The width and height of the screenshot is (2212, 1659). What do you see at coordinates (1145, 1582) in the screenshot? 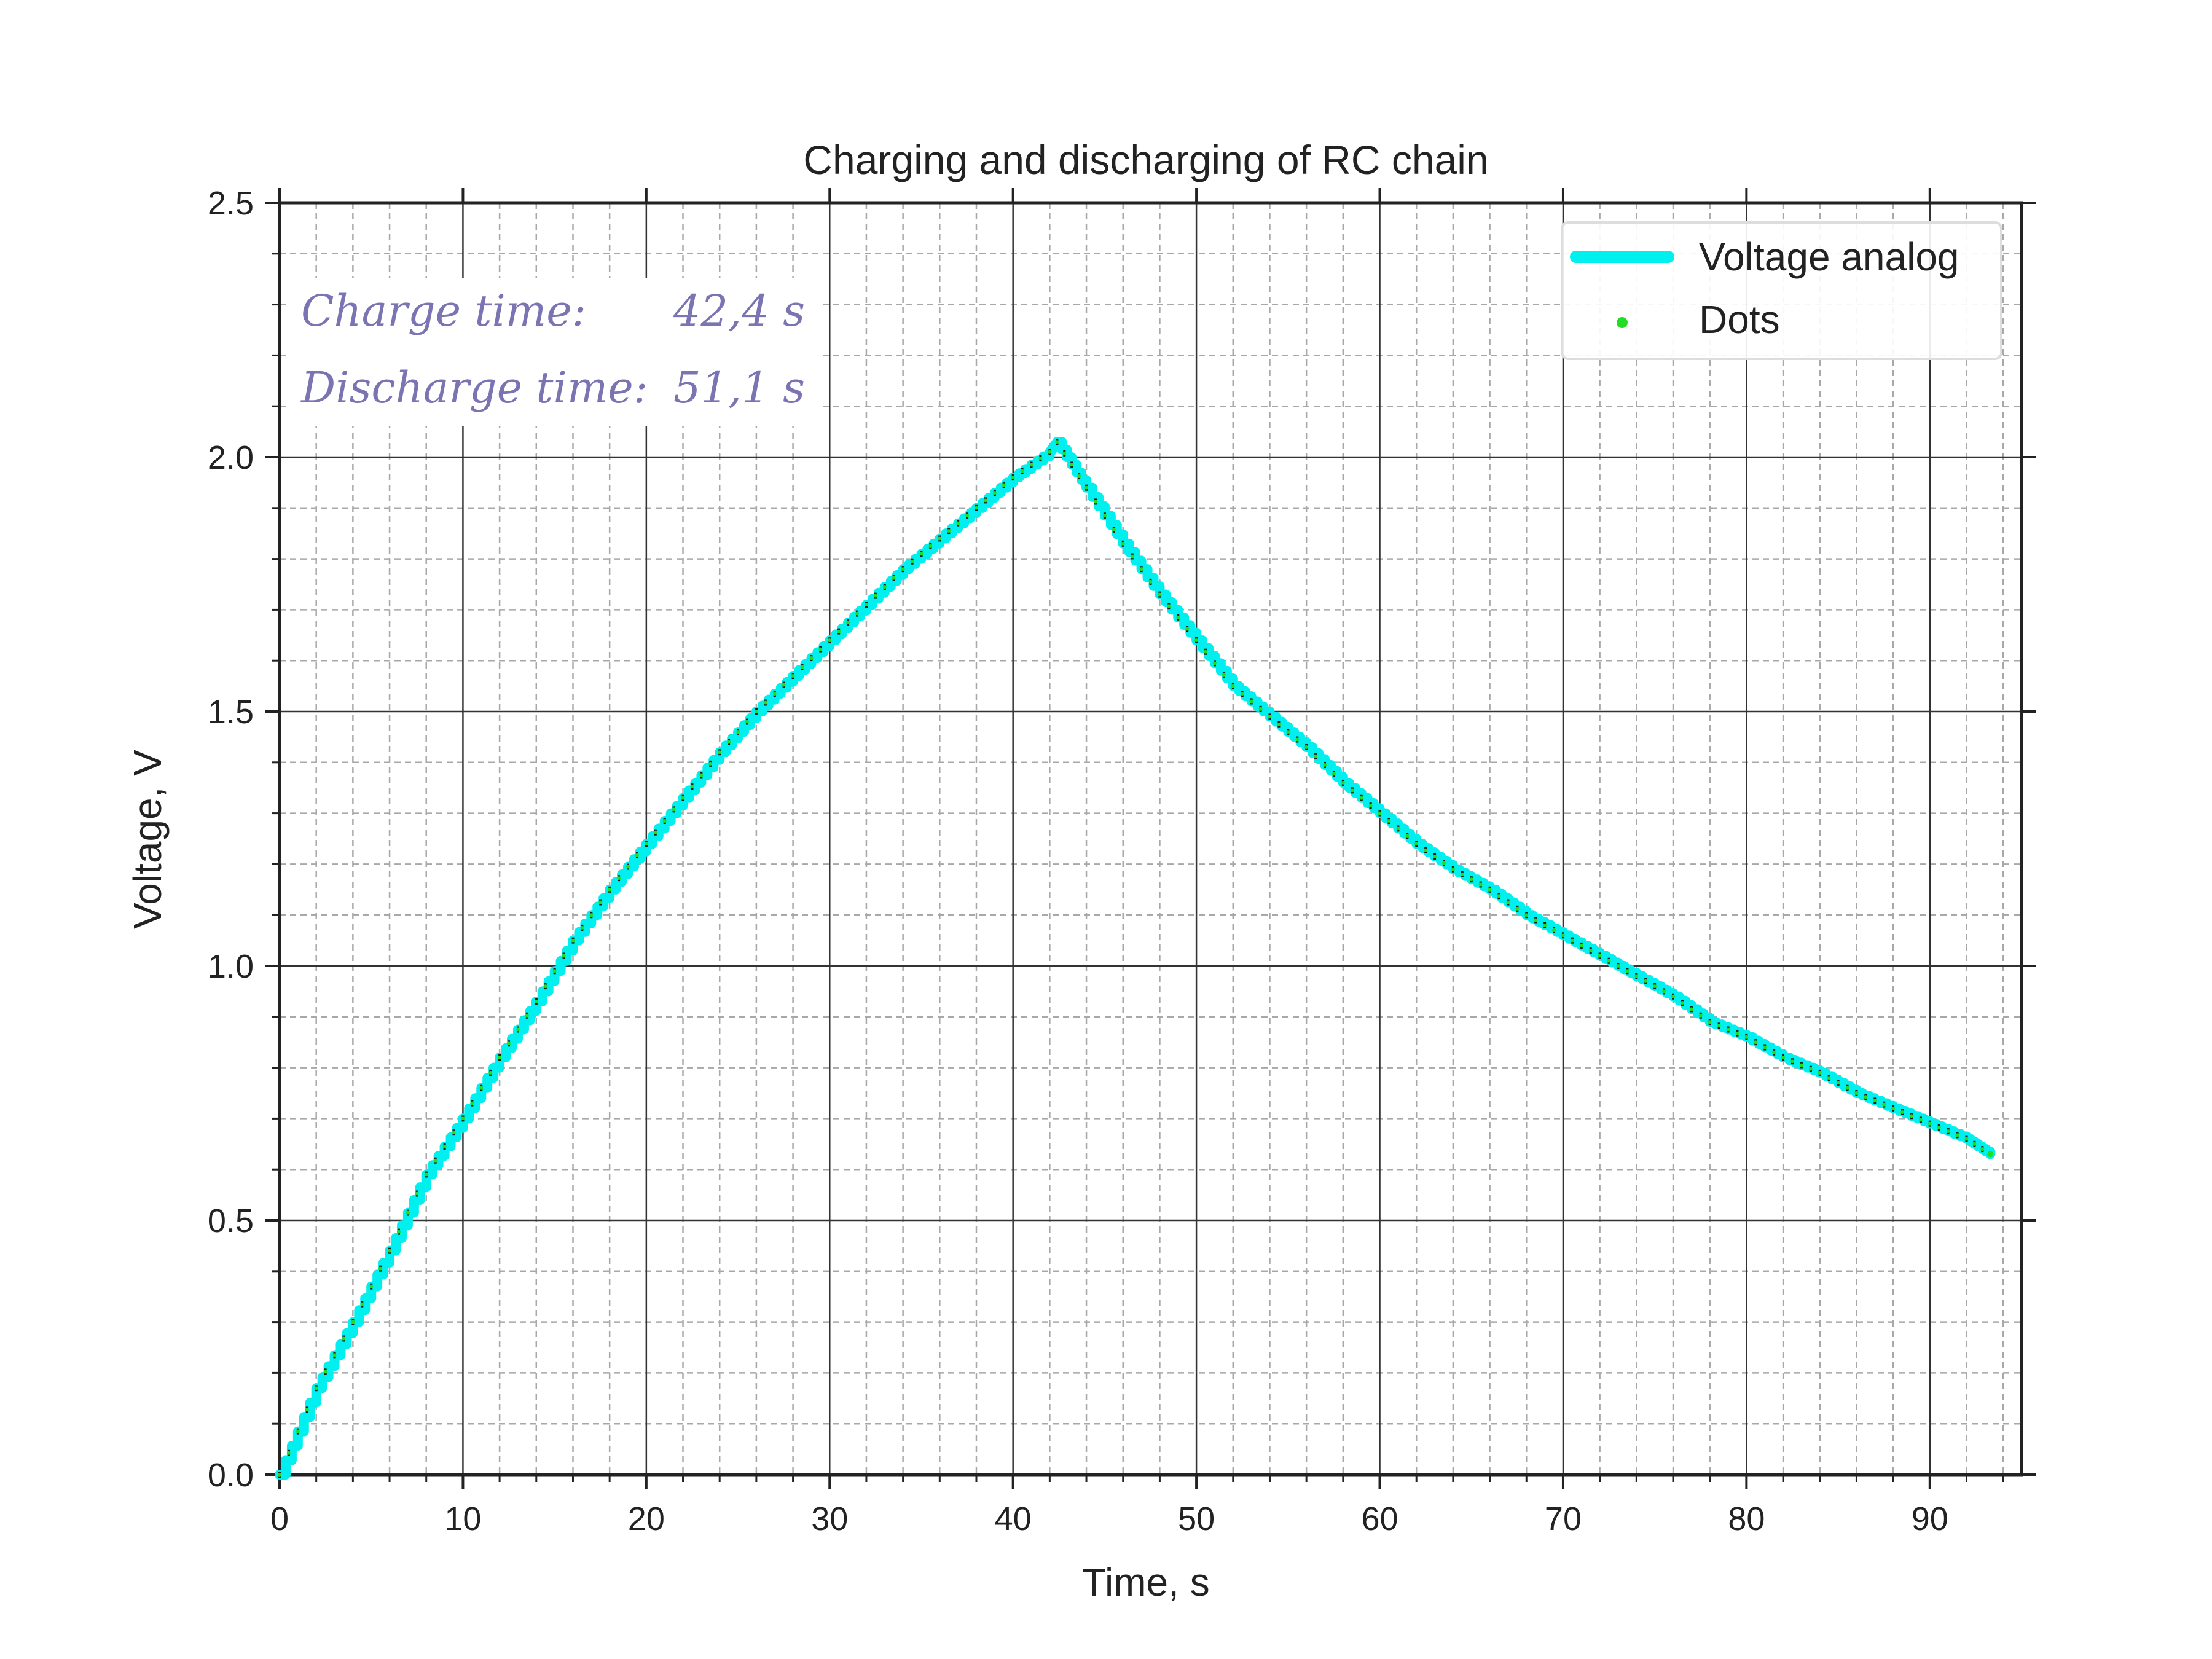
I see `x-axis-title: Time, s` at bounding box center [1145, 1582].